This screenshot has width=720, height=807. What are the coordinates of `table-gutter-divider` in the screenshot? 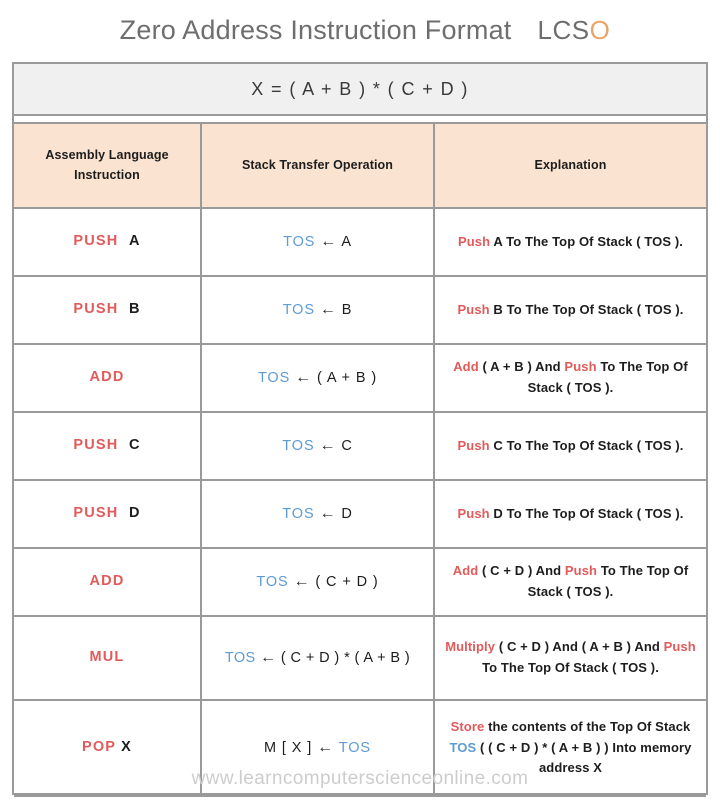 It's located at (360, 120).